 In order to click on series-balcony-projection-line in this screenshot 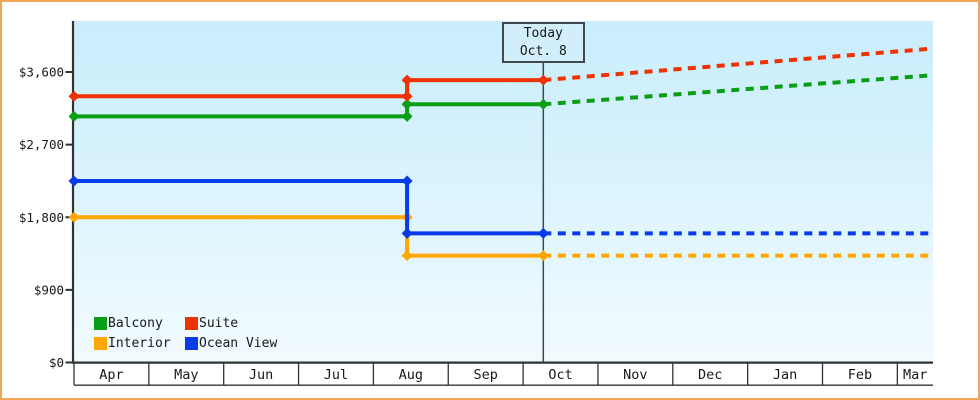, I will do `click(738, 90)`.